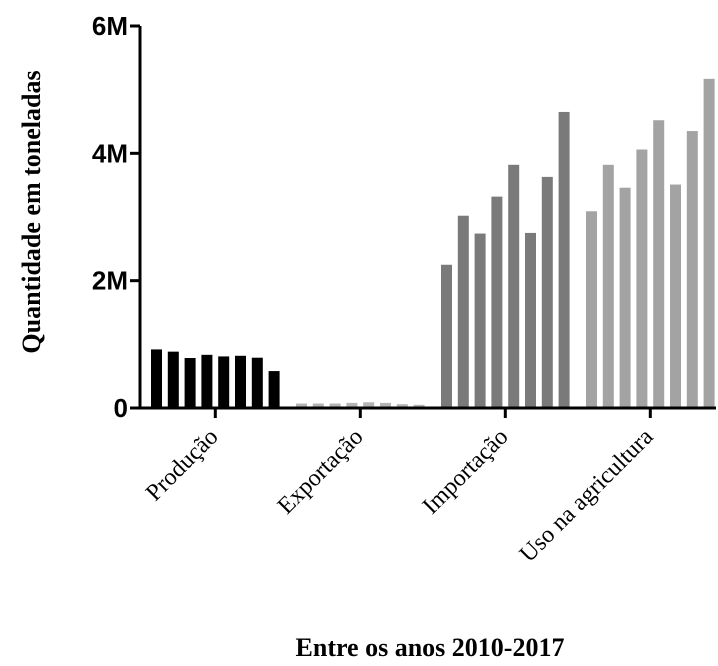  What do you see at coordinates (110, 153) in the screenshot?
I see `y-tick-label: 4M` at bounding box center [110, 153].